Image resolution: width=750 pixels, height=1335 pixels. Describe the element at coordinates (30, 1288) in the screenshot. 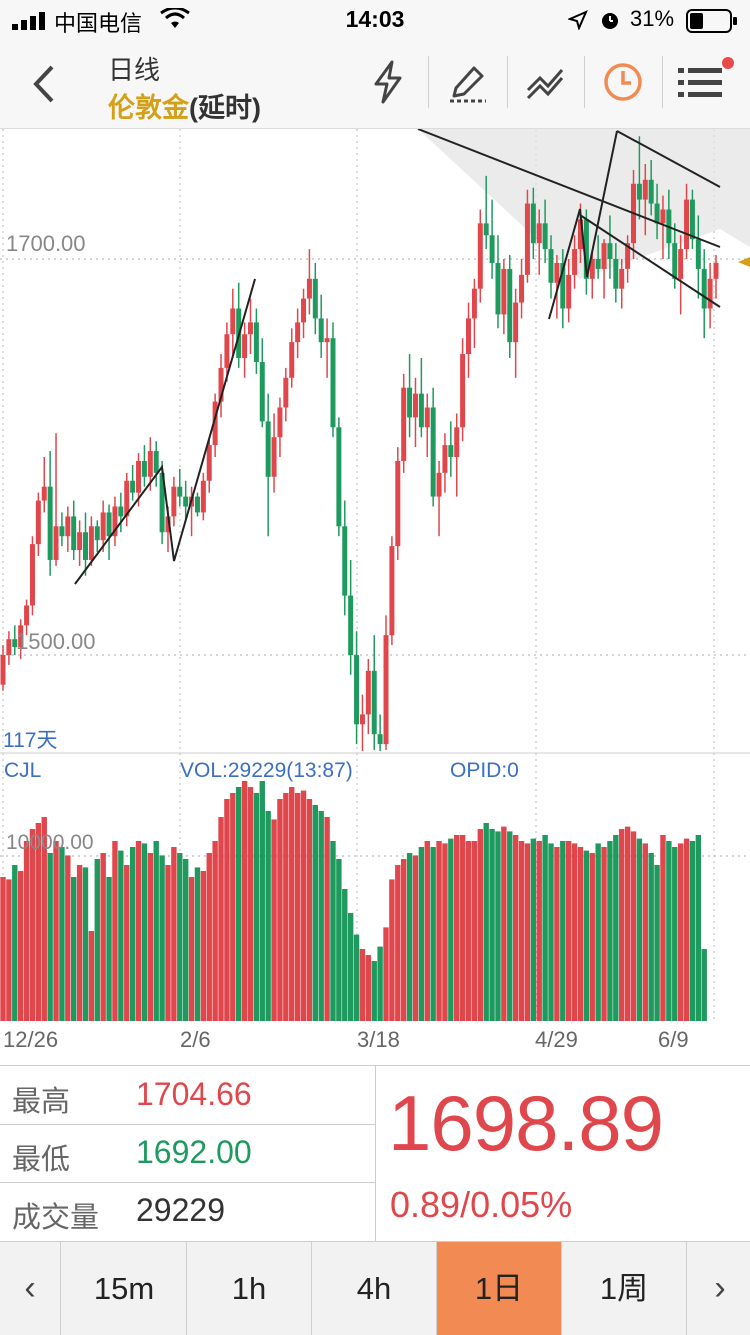

I see `tabs-prev-arrow: ‹` at that location.